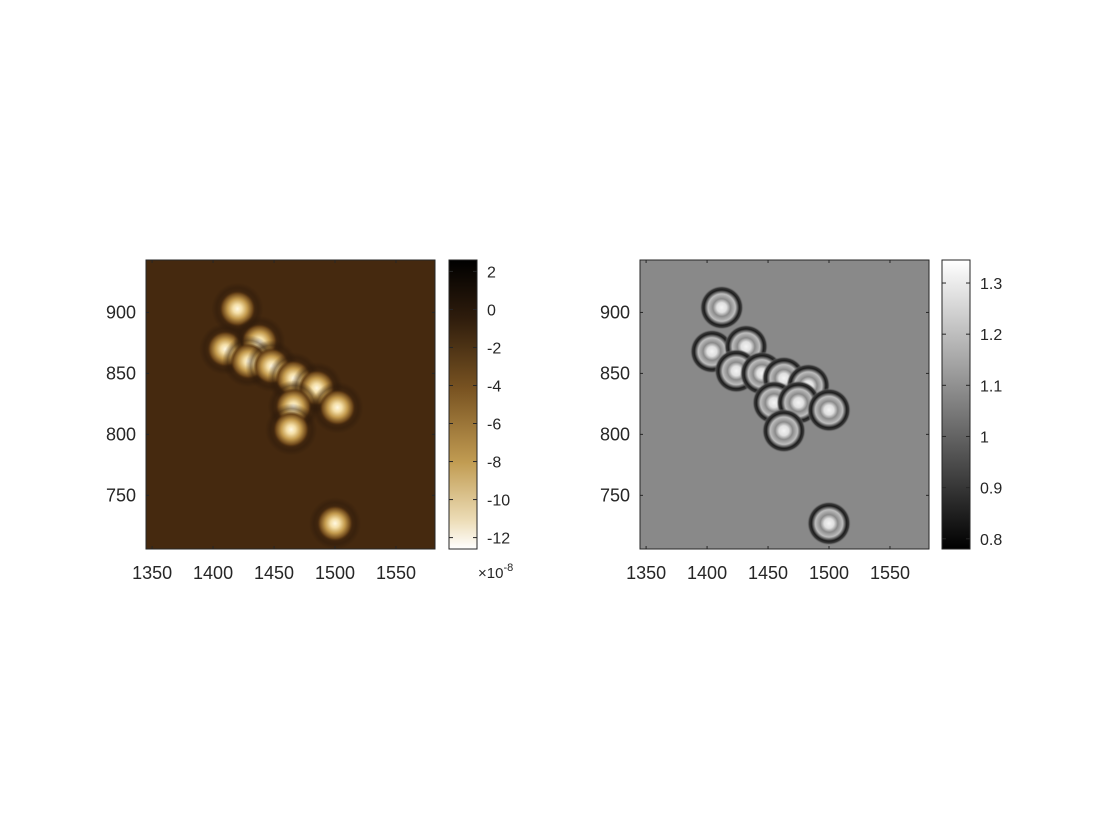 This screenshot has width=1120, height=840. I want to click on copper-colorbar, so click(463, 404).